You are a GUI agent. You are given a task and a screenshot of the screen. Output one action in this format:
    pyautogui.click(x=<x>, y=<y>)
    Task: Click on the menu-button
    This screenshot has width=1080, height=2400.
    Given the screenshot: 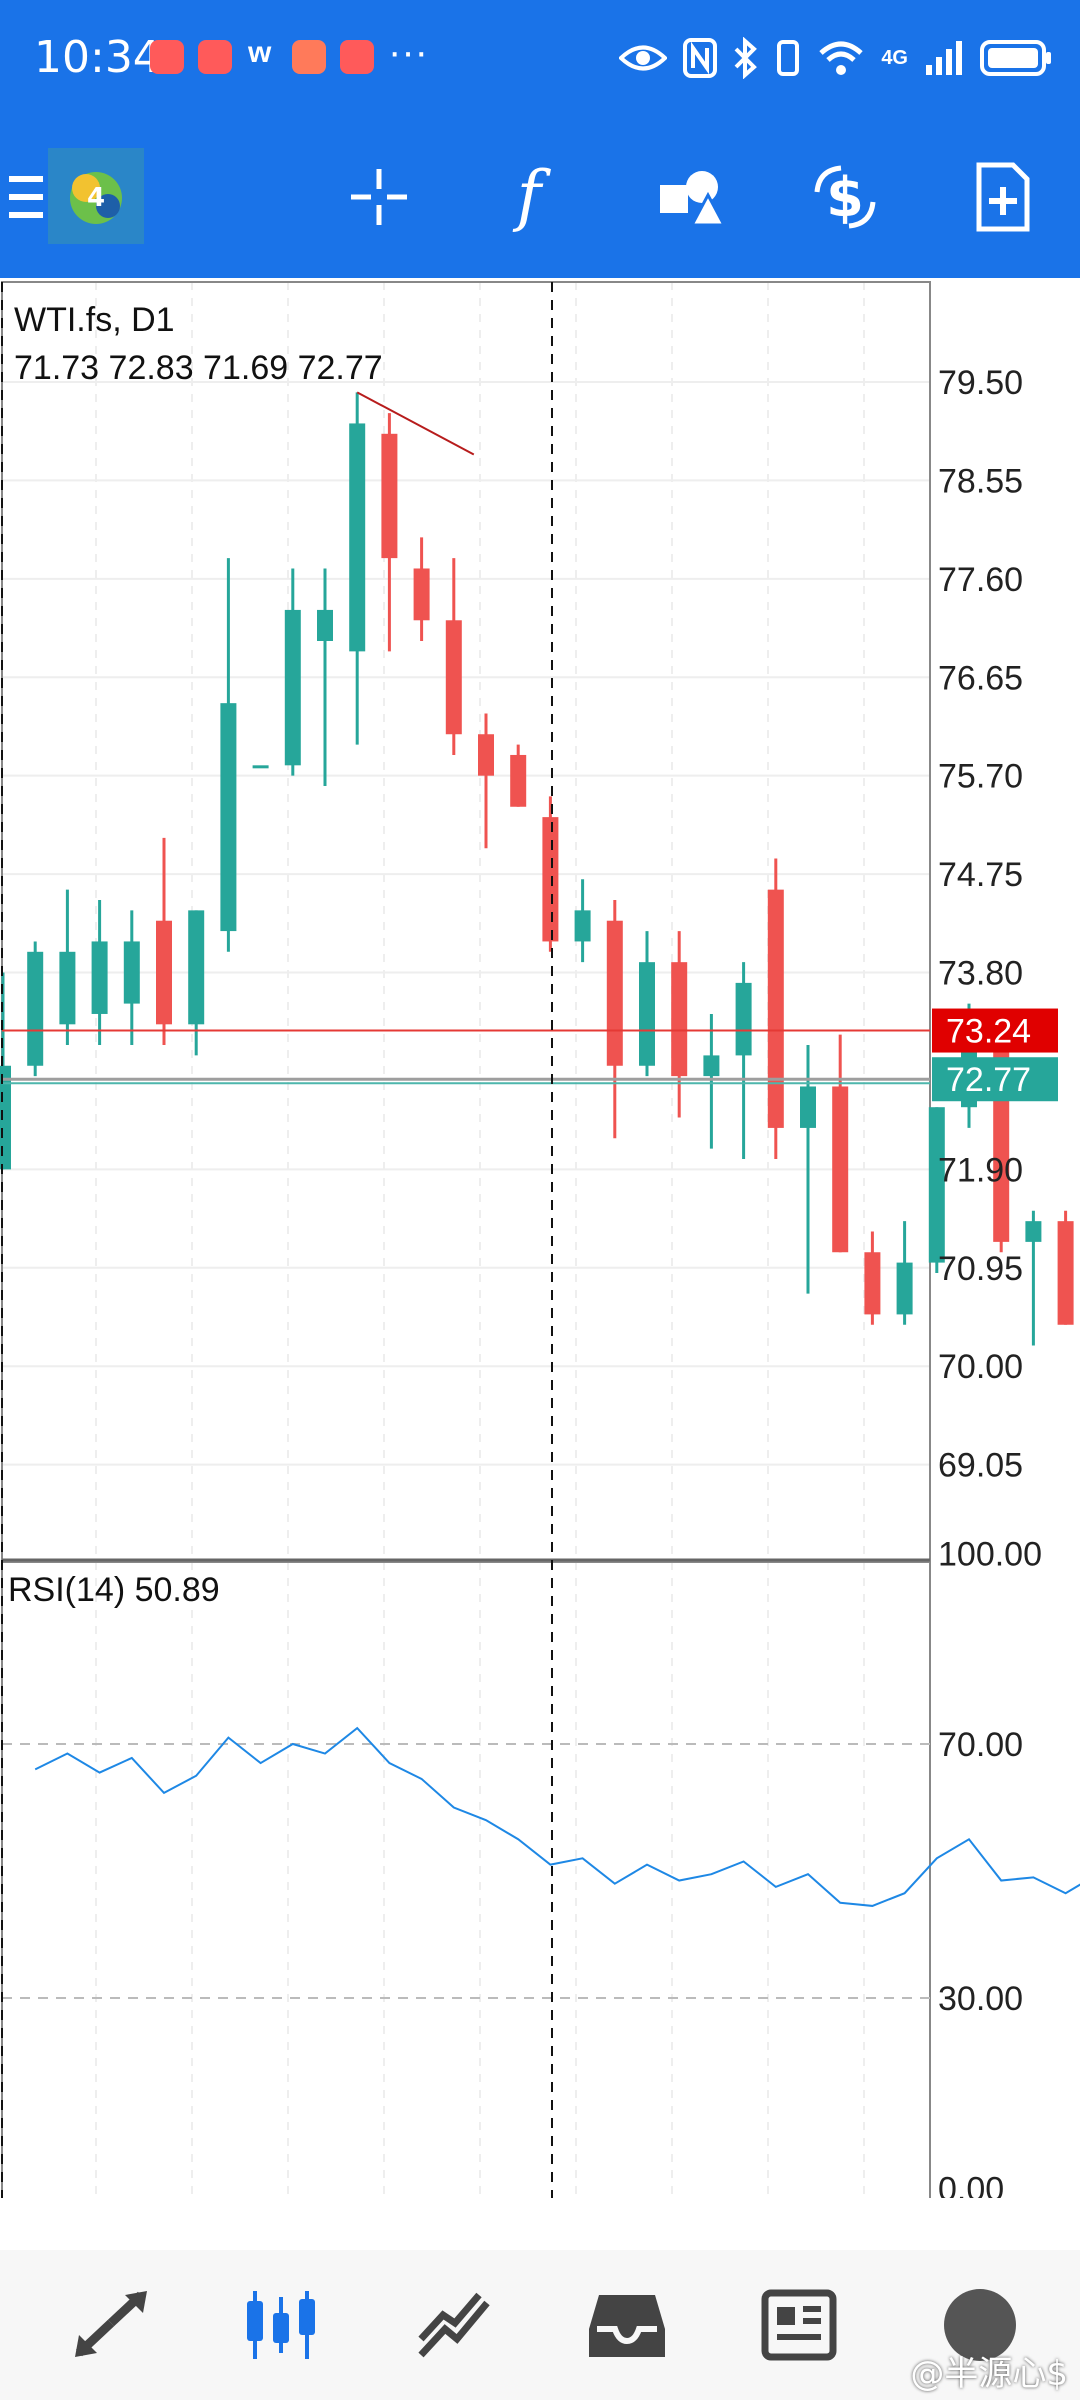 What is the action you would take?
    pyautogui.click(x=30, y=197)
    